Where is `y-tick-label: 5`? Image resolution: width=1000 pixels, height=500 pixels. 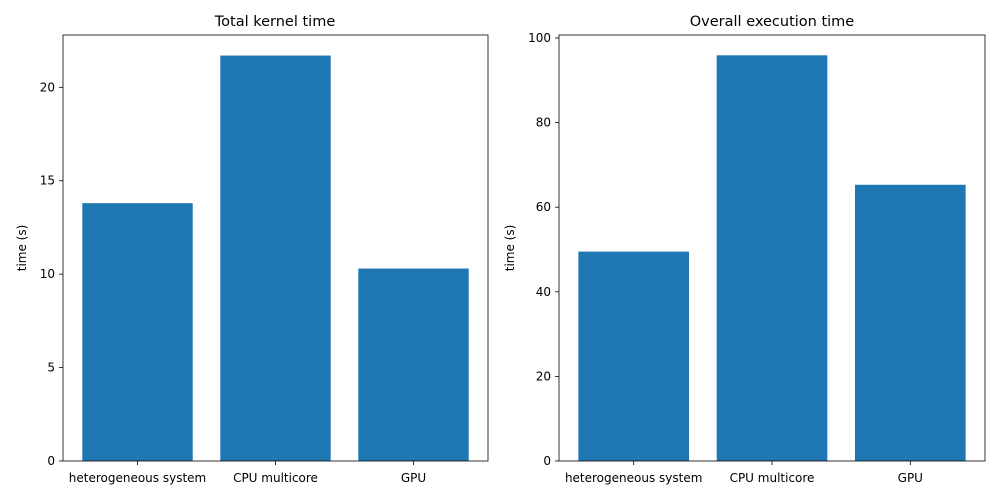
y-tick-label: 5 is located at coordinates (51, 368).